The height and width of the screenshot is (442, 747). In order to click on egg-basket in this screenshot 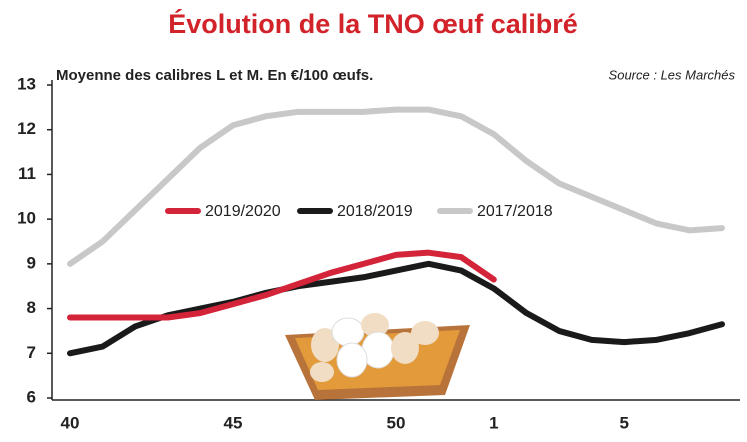, I will do `click(377, 356)`.